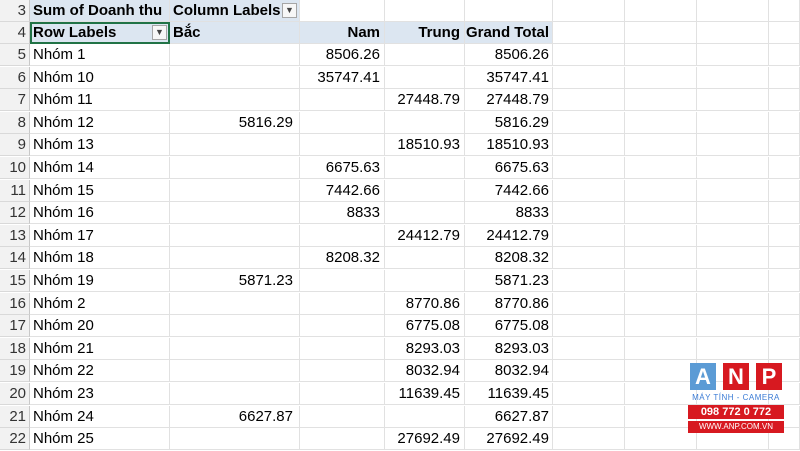  What do you see at coordinates (342, 33) in the screenshot?
I see `column-header-nam: Nam` at bounding box center [342, 33].